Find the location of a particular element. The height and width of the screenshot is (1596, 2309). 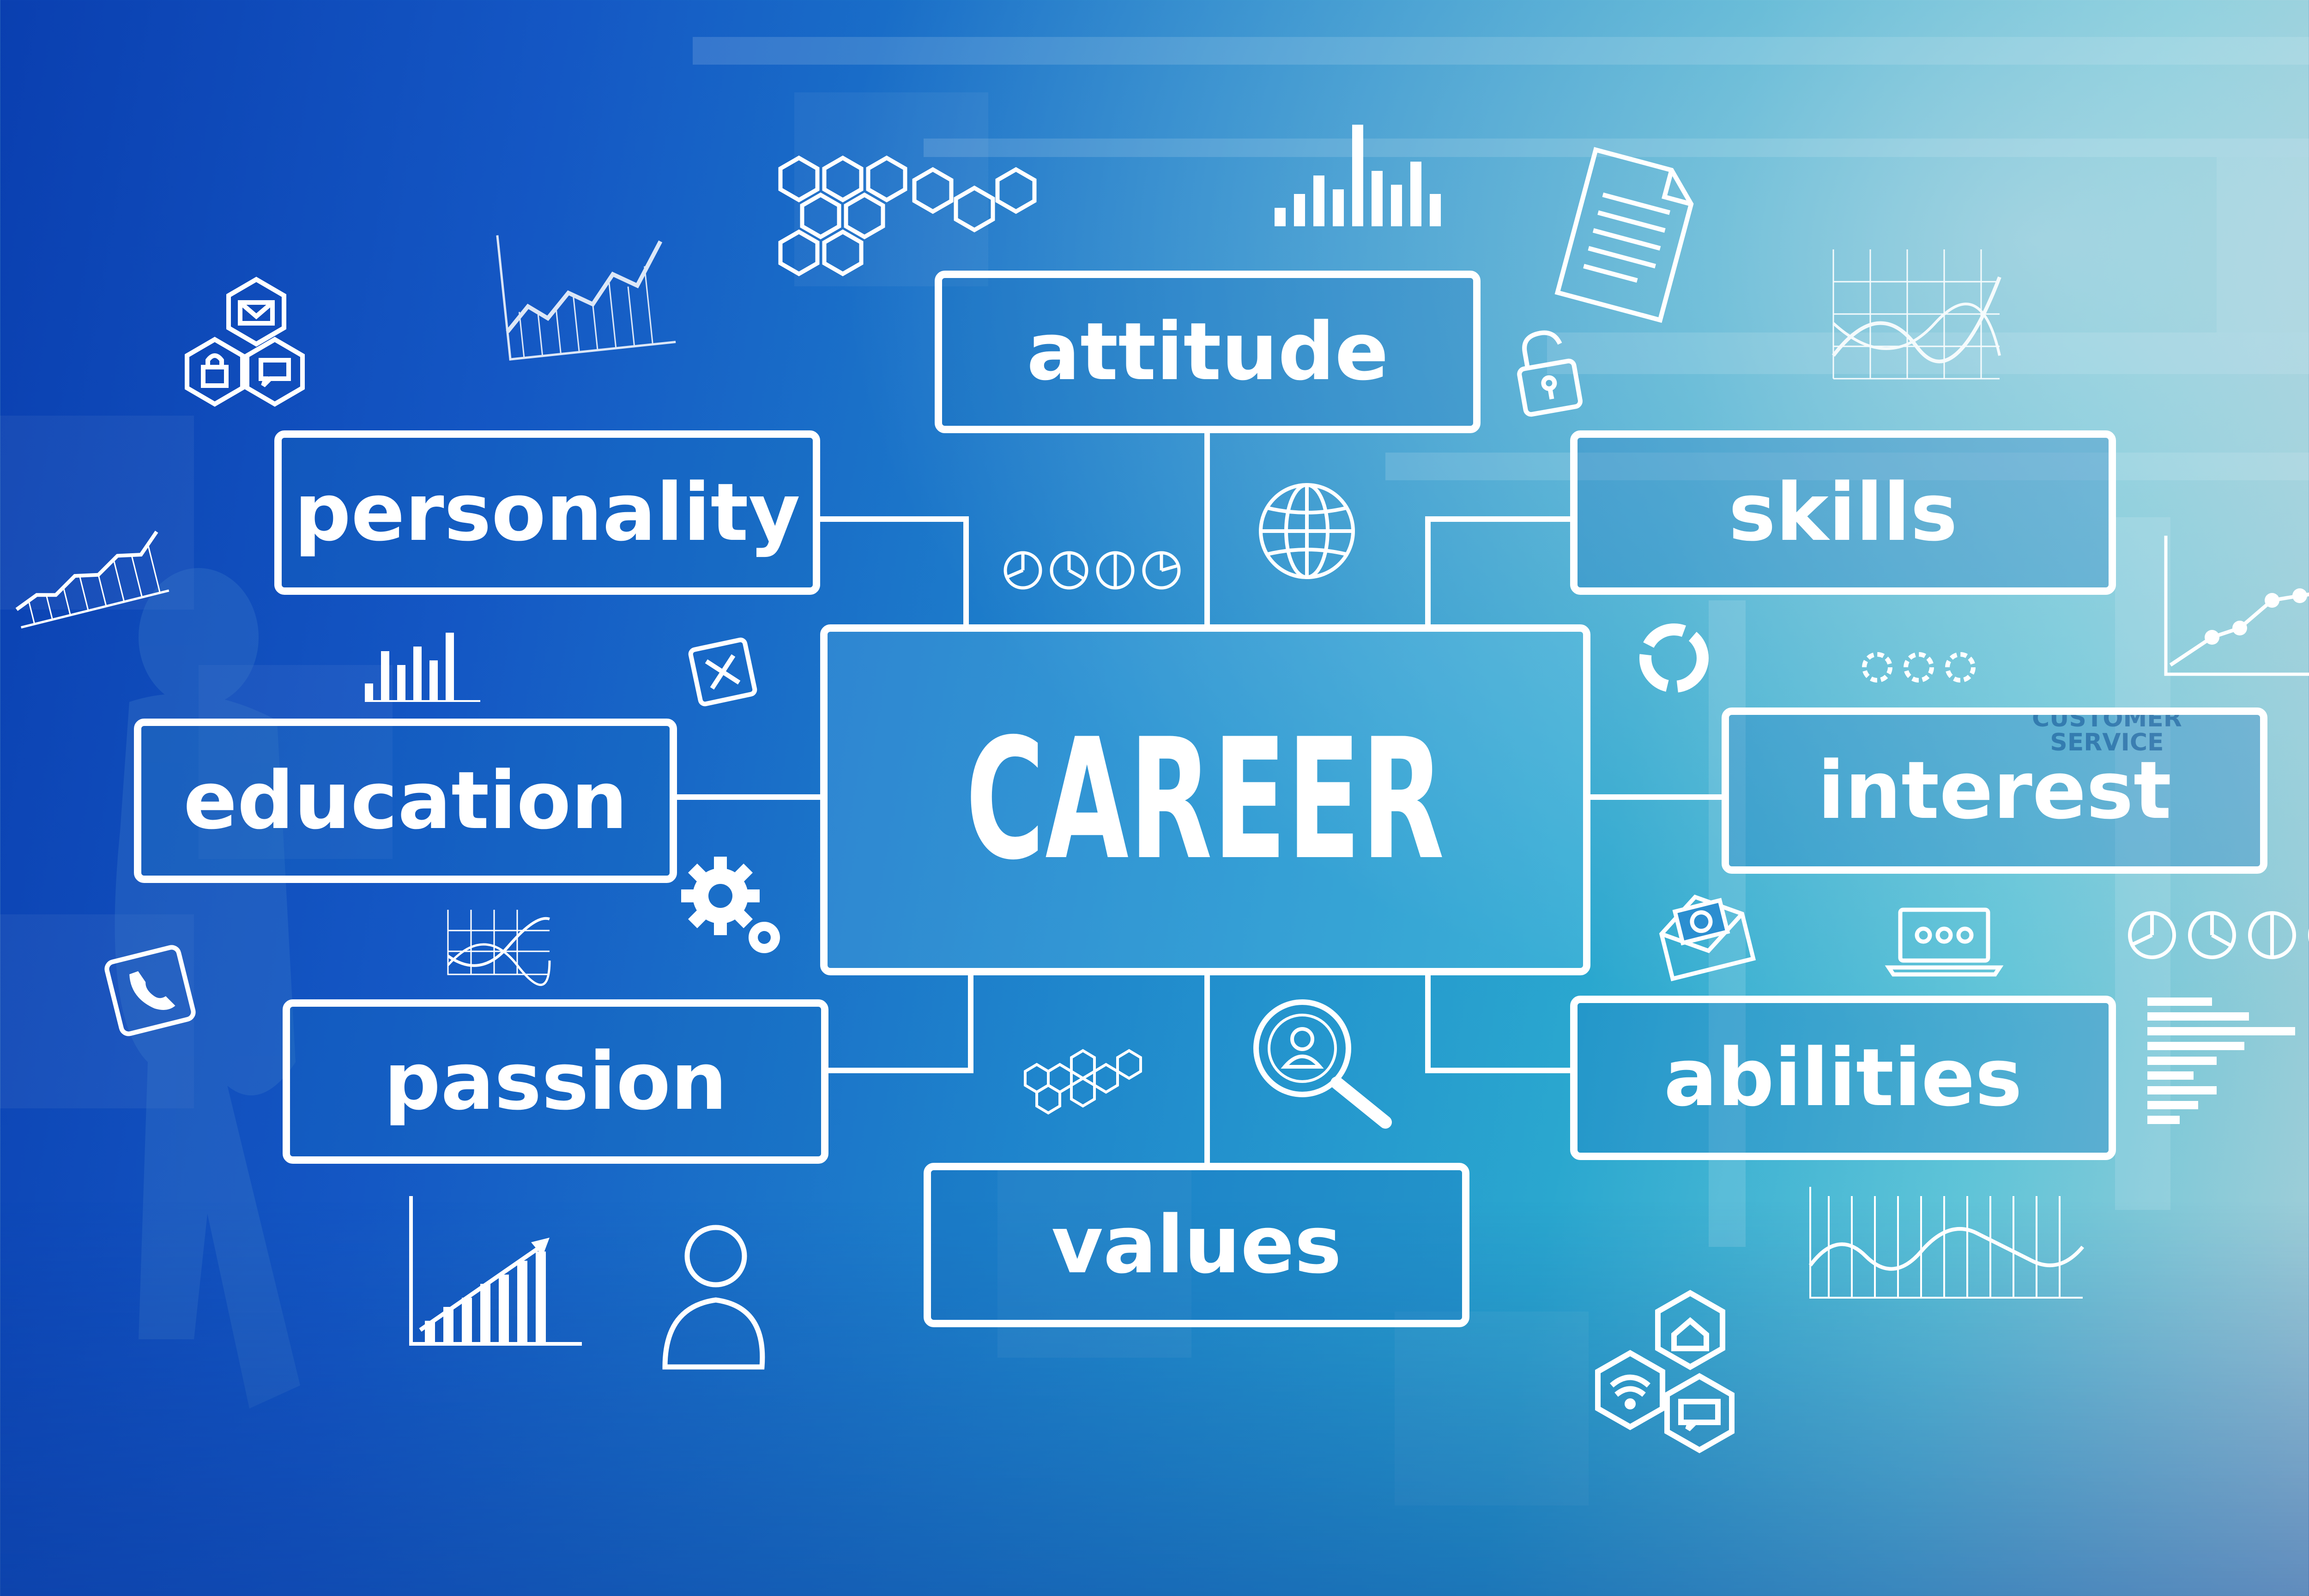

node-values: values is located at coordinates (1196, 1245).